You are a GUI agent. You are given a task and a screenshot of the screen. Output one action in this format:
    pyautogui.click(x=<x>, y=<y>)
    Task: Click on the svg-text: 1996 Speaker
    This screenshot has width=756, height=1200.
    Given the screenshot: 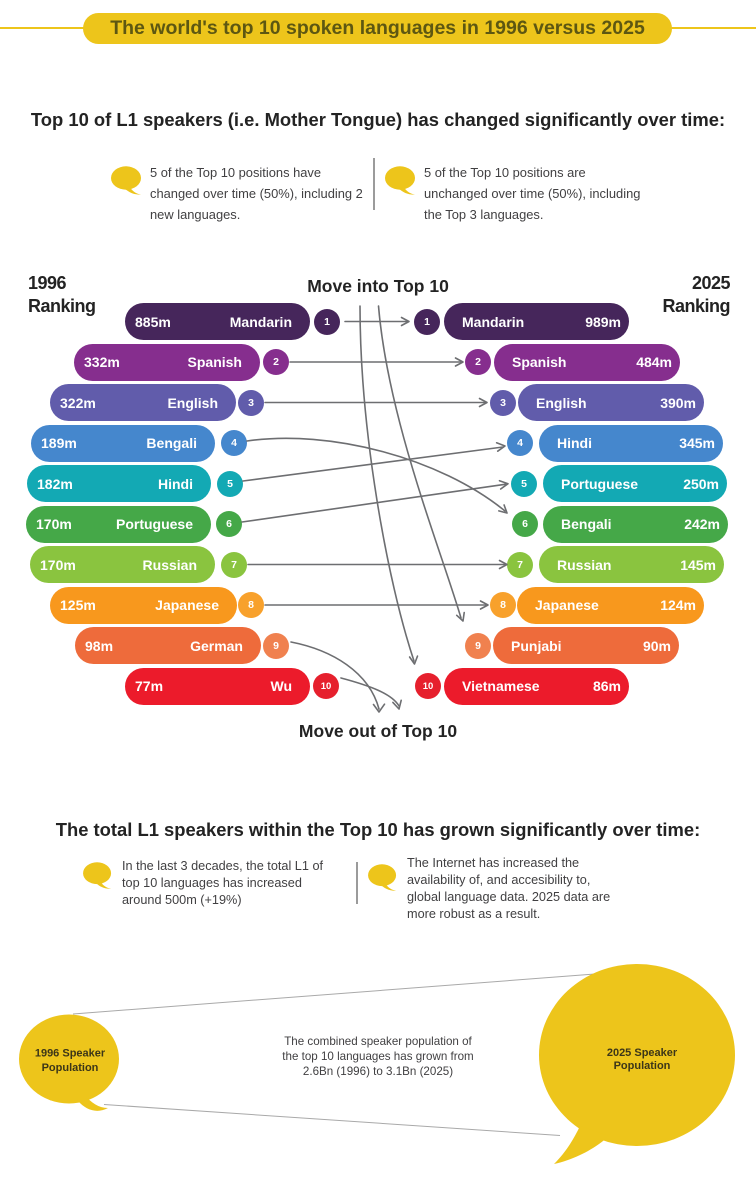 What is the action you would take?
    pyautogui.click(x=70, y=1054)
    